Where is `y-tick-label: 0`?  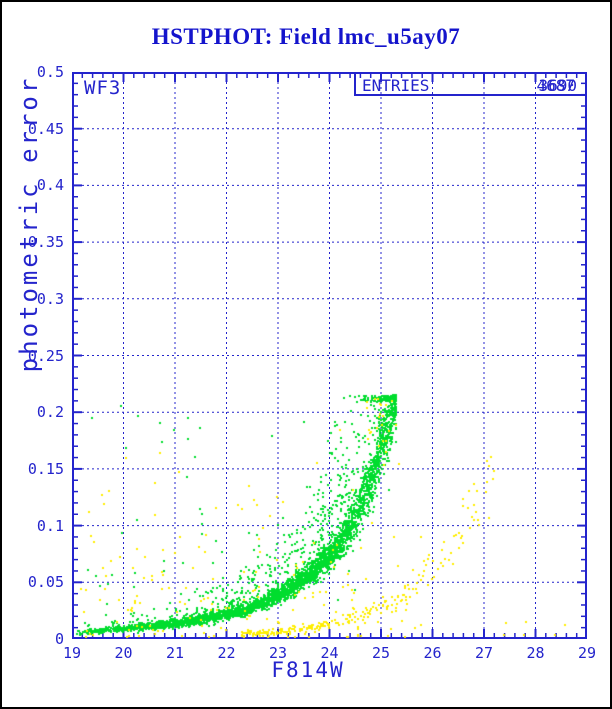
y-tick-label: 0 is located at coordinates (59, 639).